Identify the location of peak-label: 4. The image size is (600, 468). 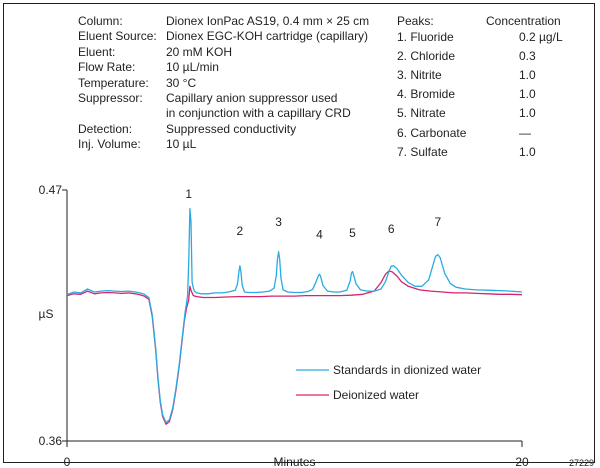
(319, 234).